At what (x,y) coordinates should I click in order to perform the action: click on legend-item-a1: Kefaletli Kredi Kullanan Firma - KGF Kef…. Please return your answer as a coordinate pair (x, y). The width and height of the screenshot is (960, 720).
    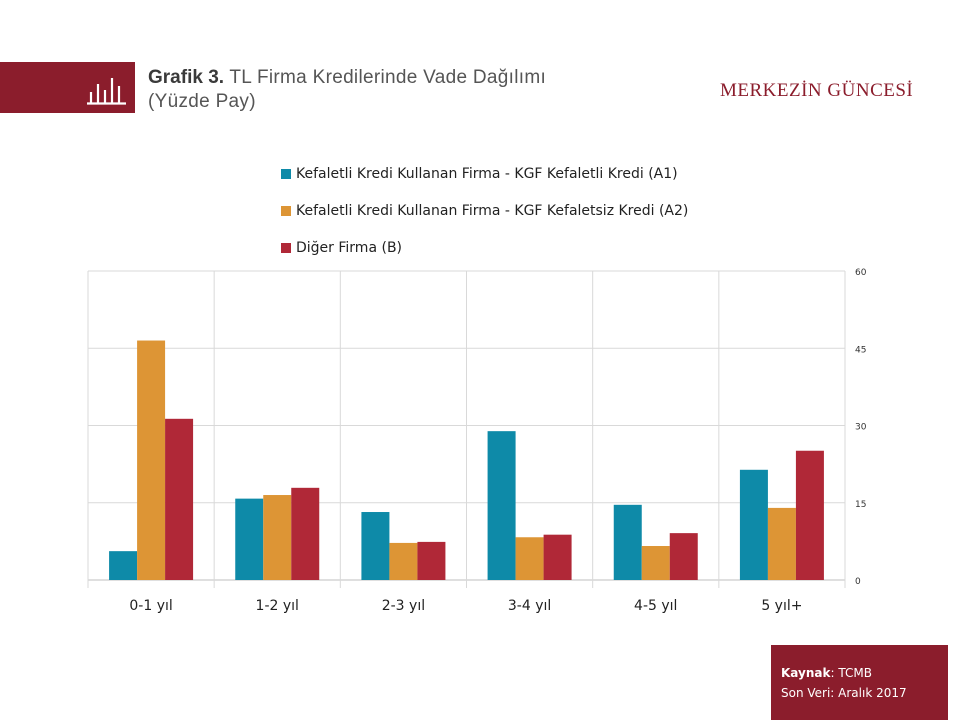
    Looking at the image, I should click on (484, 174).